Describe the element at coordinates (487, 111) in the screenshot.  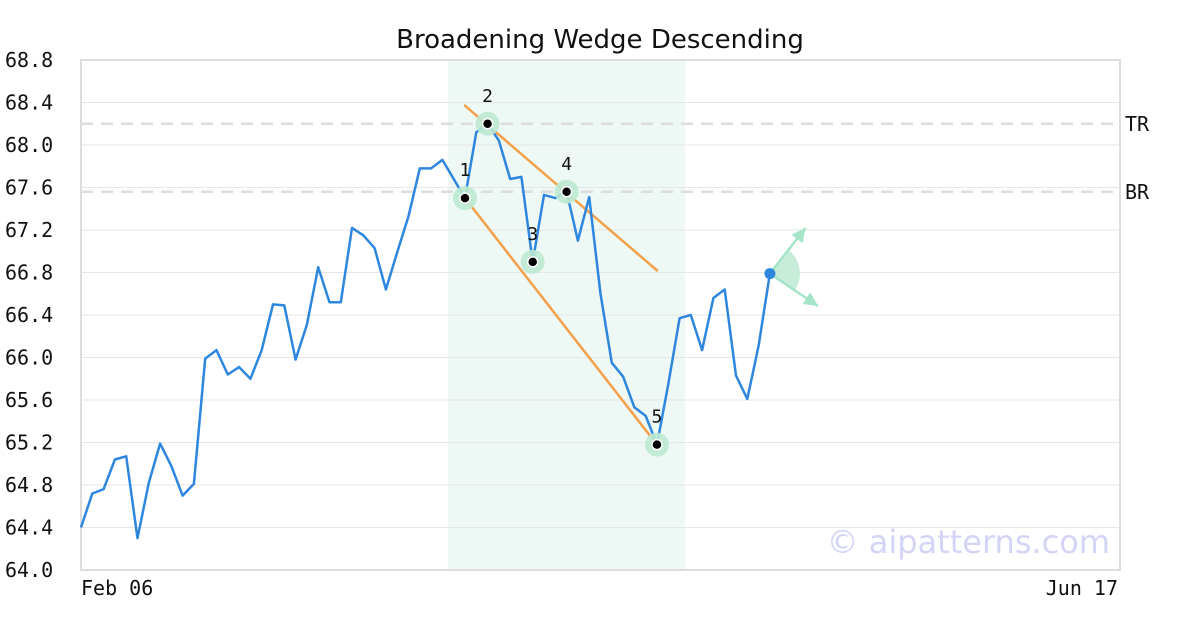
I see `pattern-point: 2` at that location.